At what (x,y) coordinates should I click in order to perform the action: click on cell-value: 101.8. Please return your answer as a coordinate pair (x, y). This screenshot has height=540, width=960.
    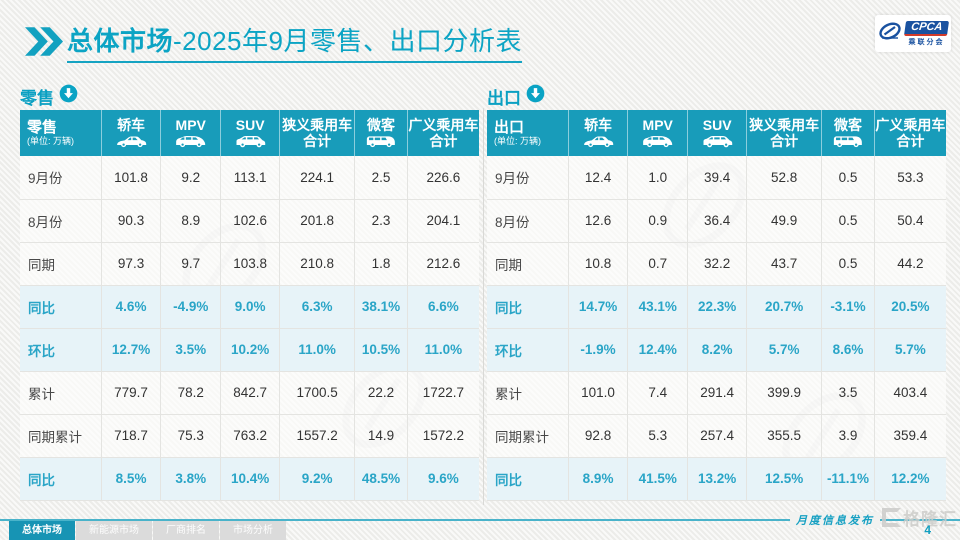
    Looking at the image, I should click on (131, 178).